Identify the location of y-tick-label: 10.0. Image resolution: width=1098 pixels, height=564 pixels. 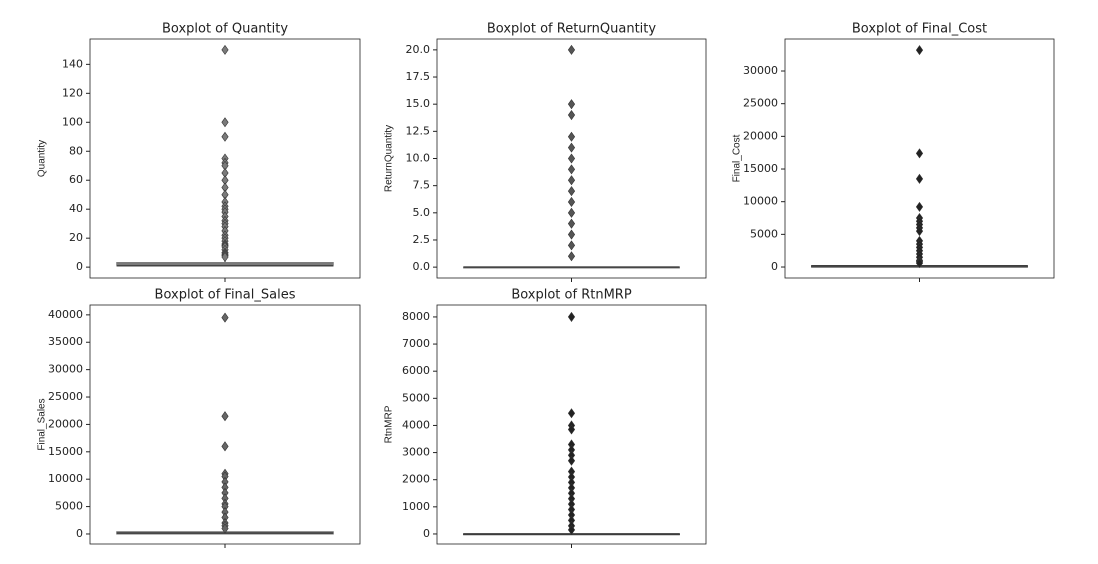
(418, 158).